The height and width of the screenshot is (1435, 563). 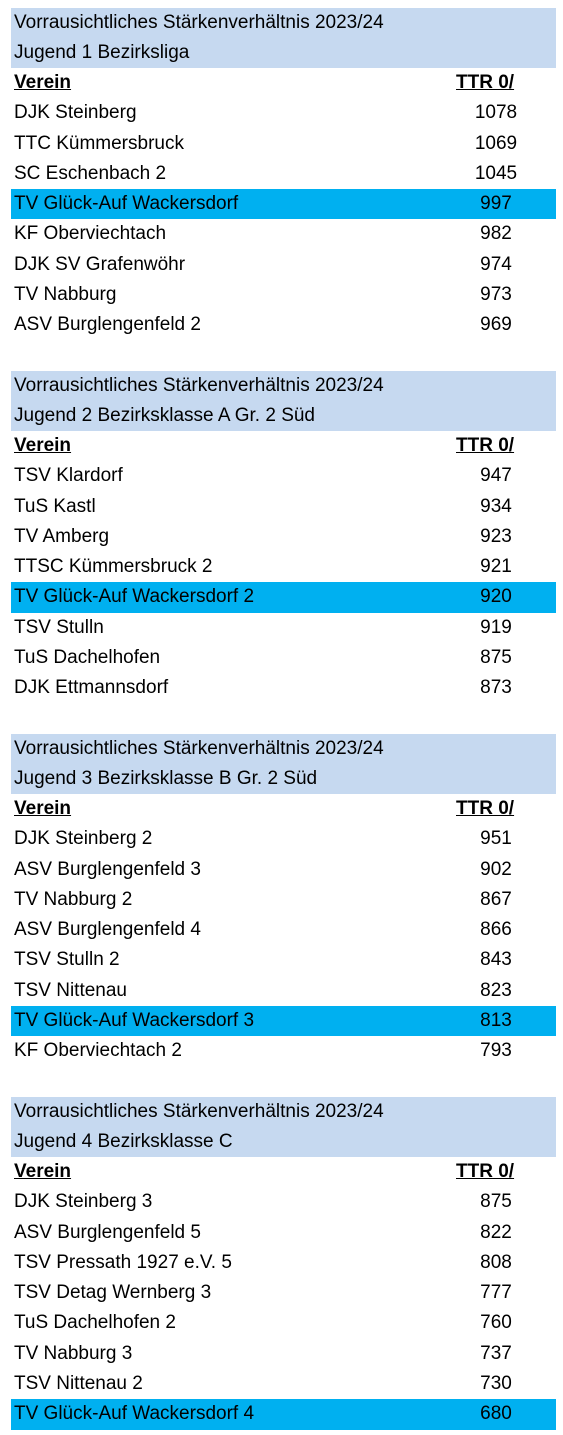 I want to click on team-name: TuS Dachelhofen, so click(x=87, y=658).